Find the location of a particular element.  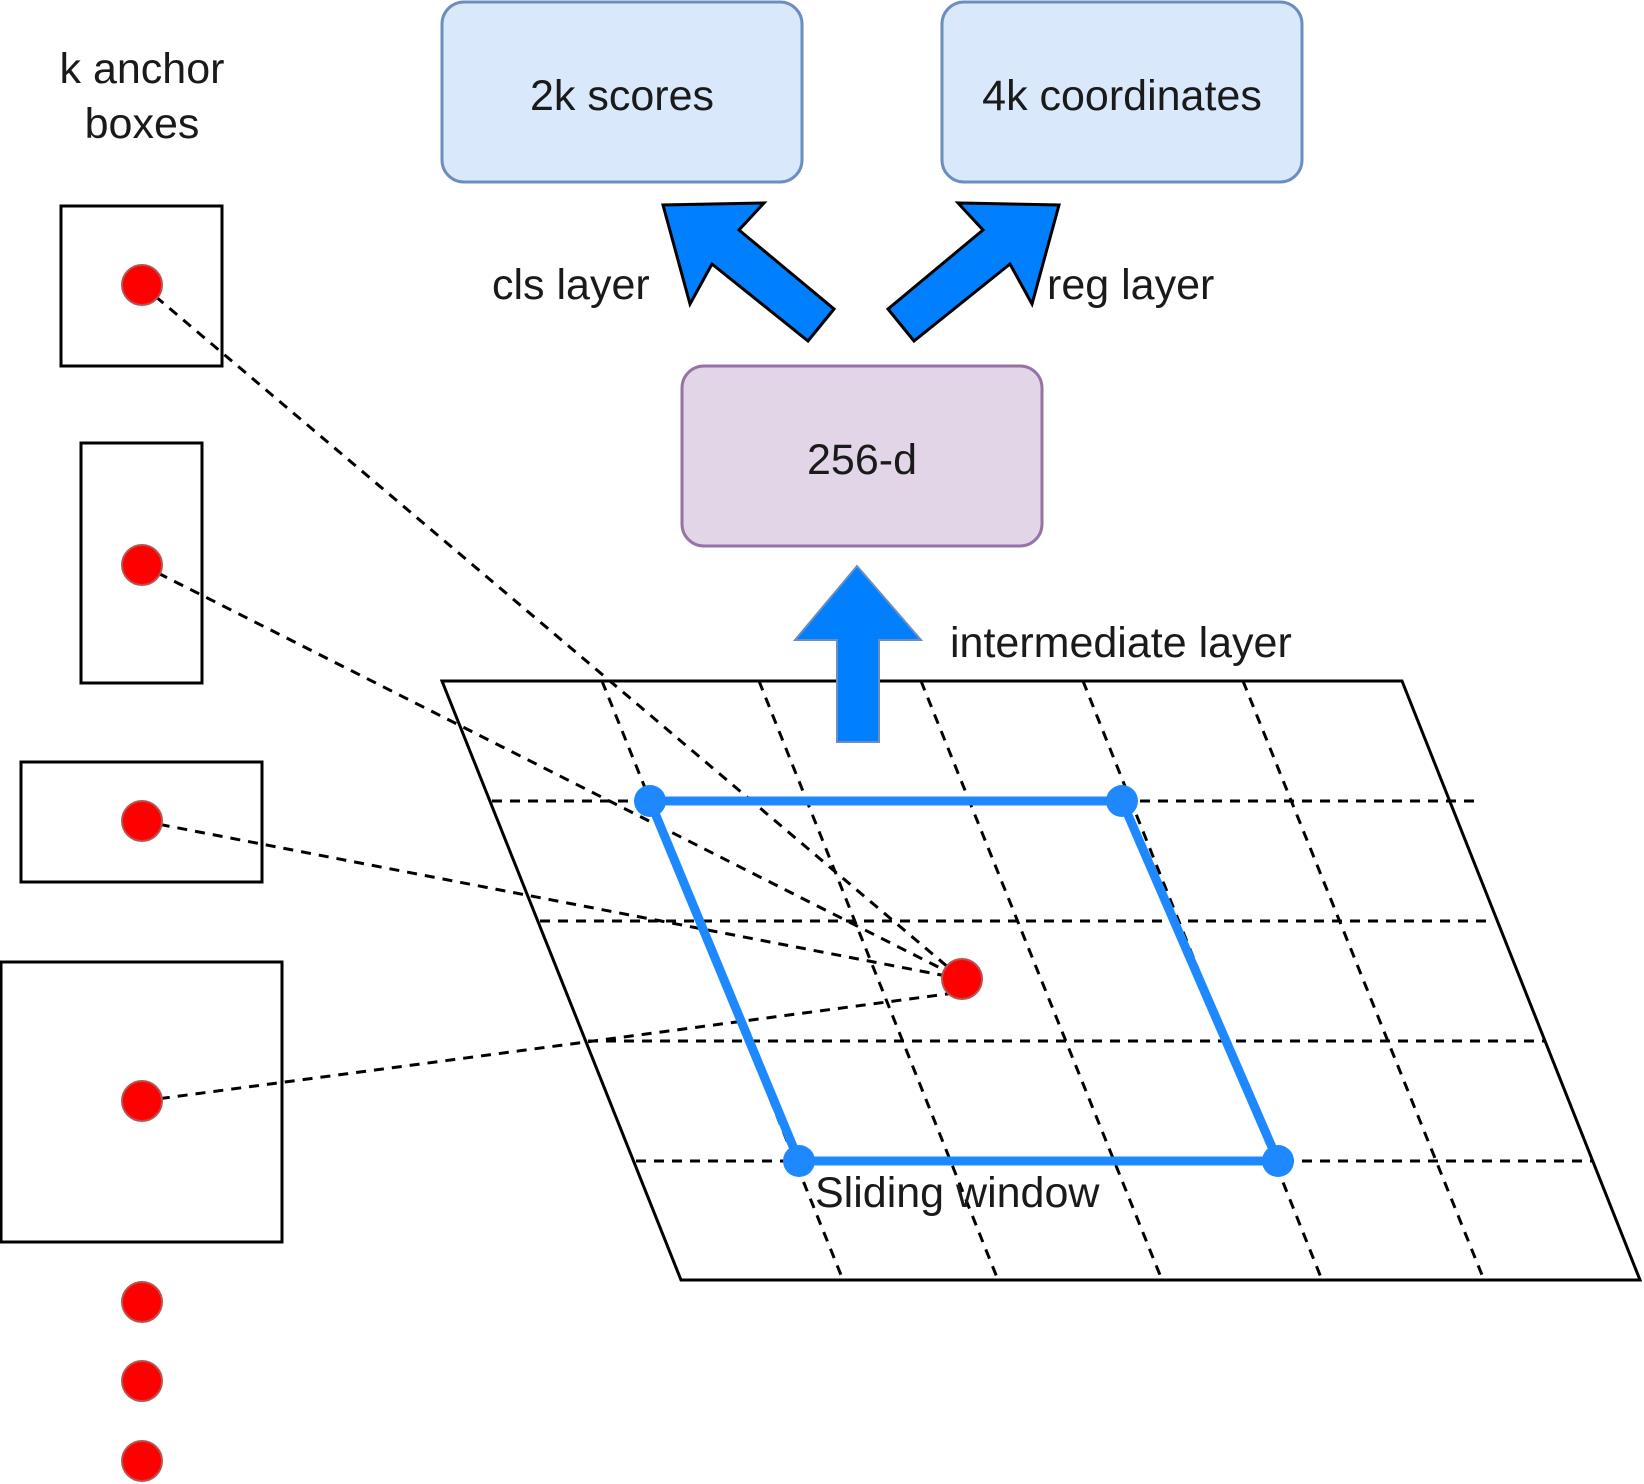

anchor-box-wide is located at coordinates (141, 822).